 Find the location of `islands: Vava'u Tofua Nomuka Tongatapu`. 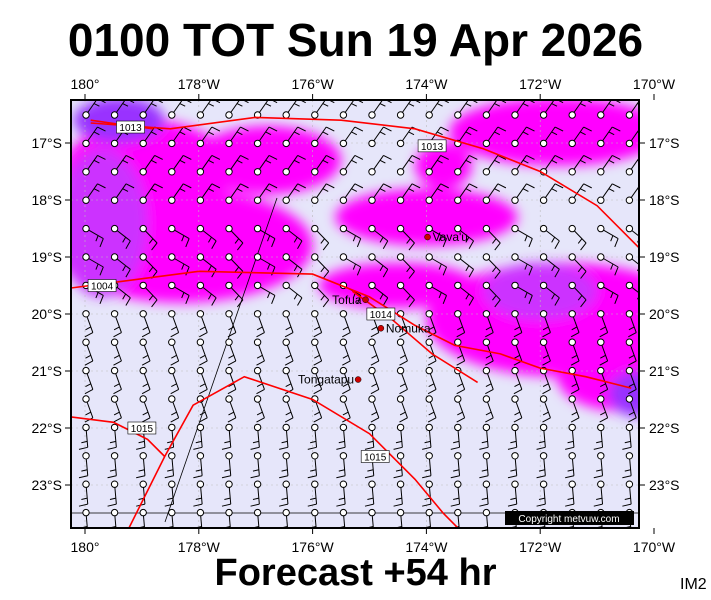

islands: Vava'u Tofua Nomuka Tongatapu is located at coordinates (383, 308).